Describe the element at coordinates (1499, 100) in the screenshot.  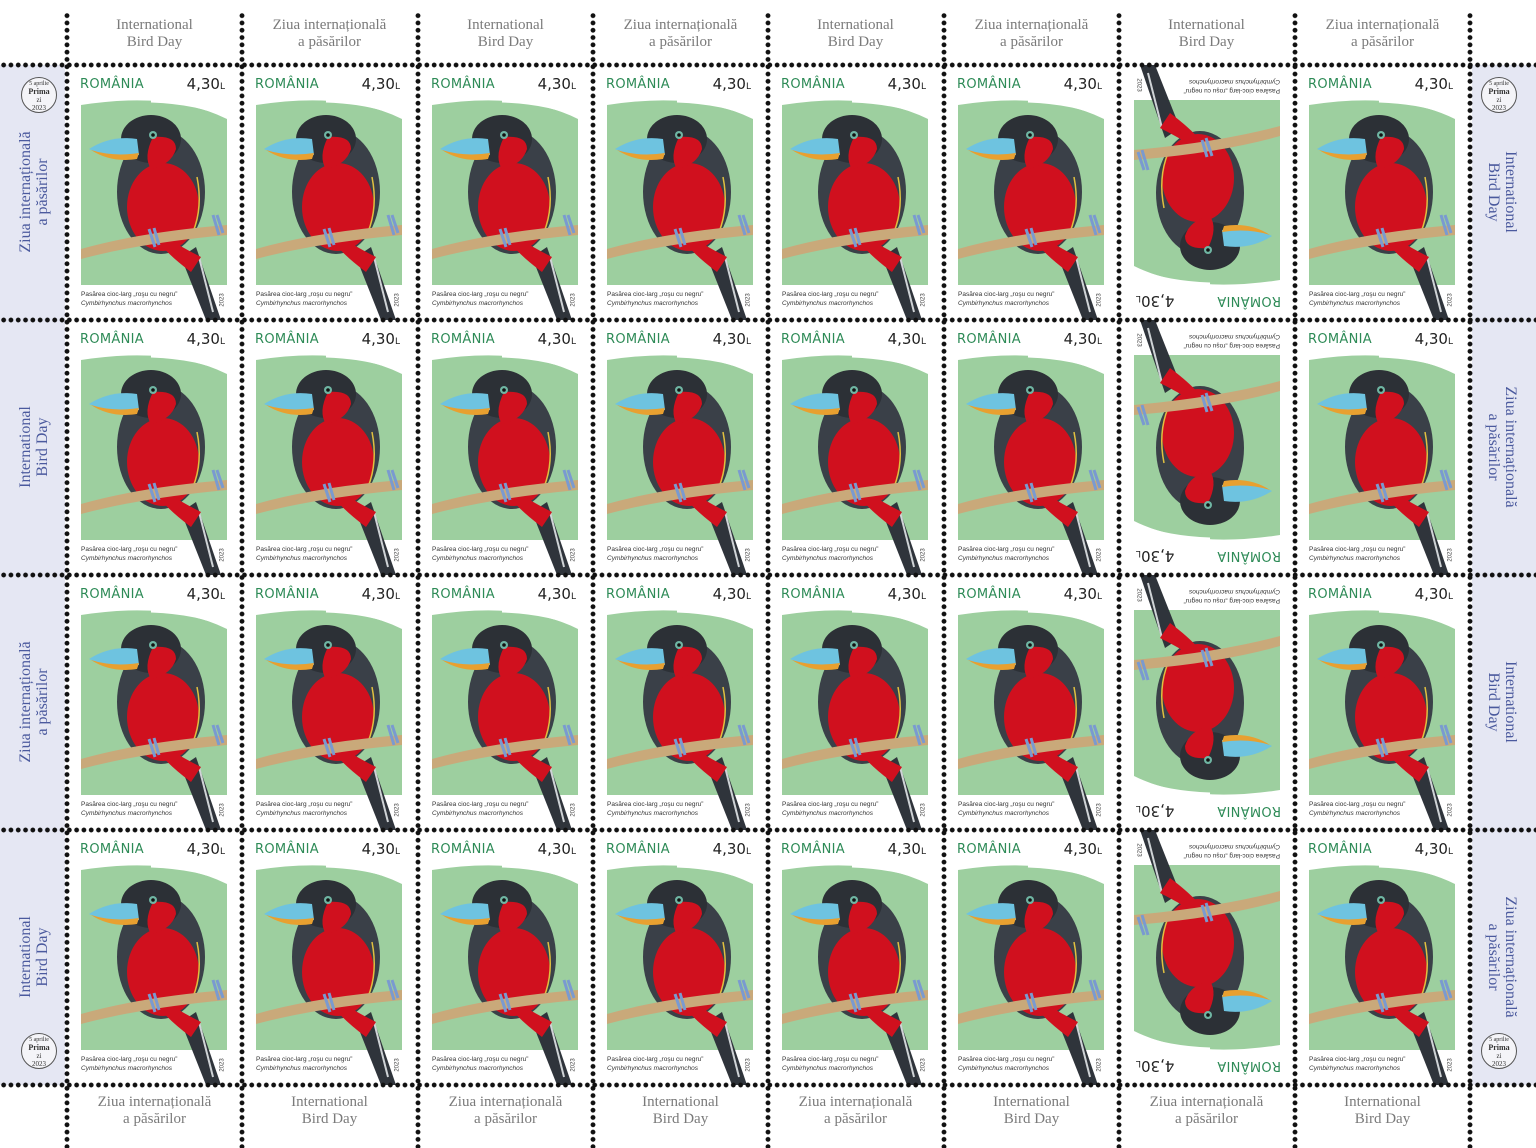
I see `seal-text: zi` at that location.